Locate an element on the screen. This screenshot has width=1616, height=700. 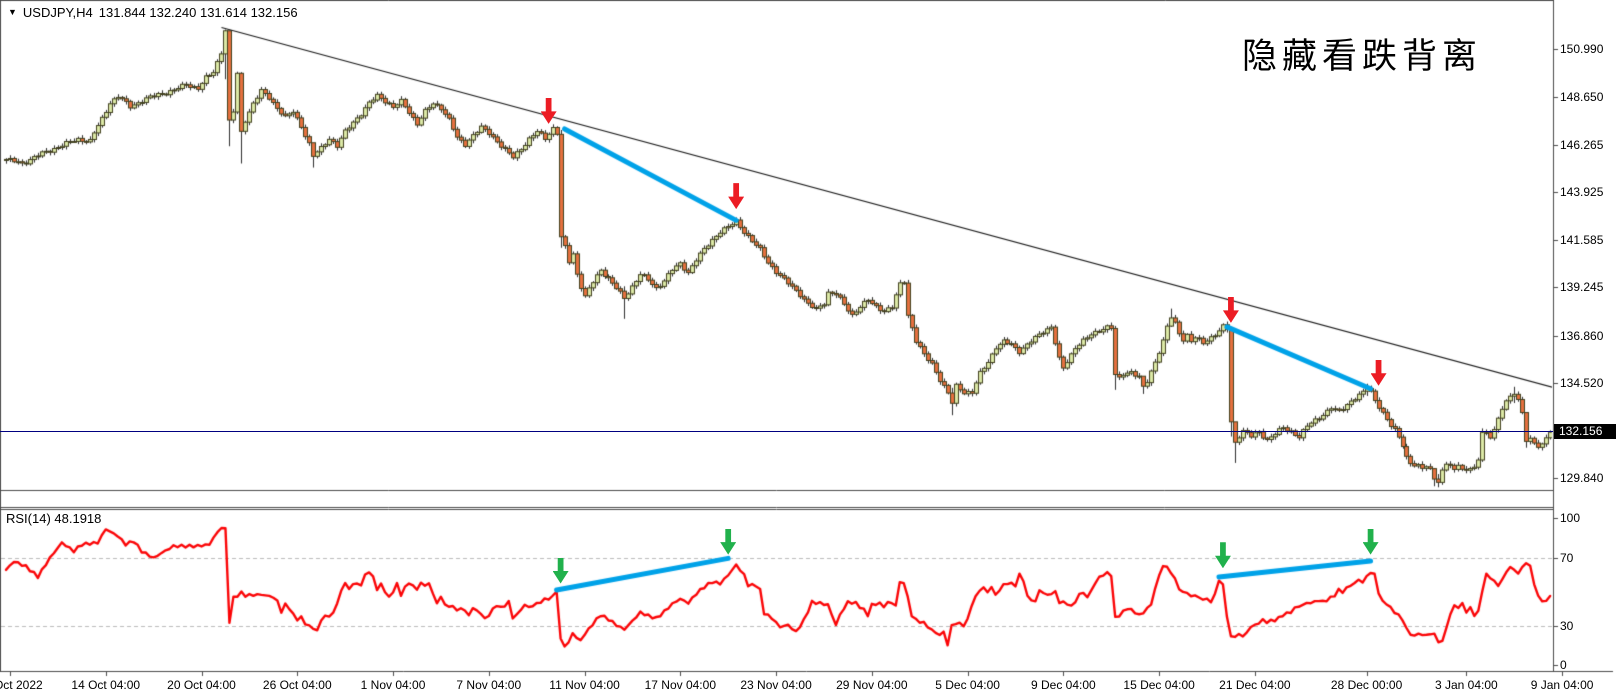
time-axis-label: 1 Nov 04:00 is located at coordinates (393, 685).